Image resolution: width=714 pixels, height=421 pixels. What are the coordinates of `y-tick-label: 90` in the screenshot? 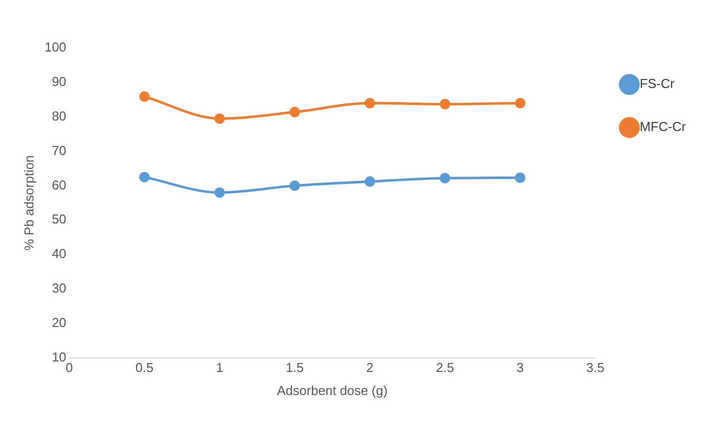 It's located at (59, 81).